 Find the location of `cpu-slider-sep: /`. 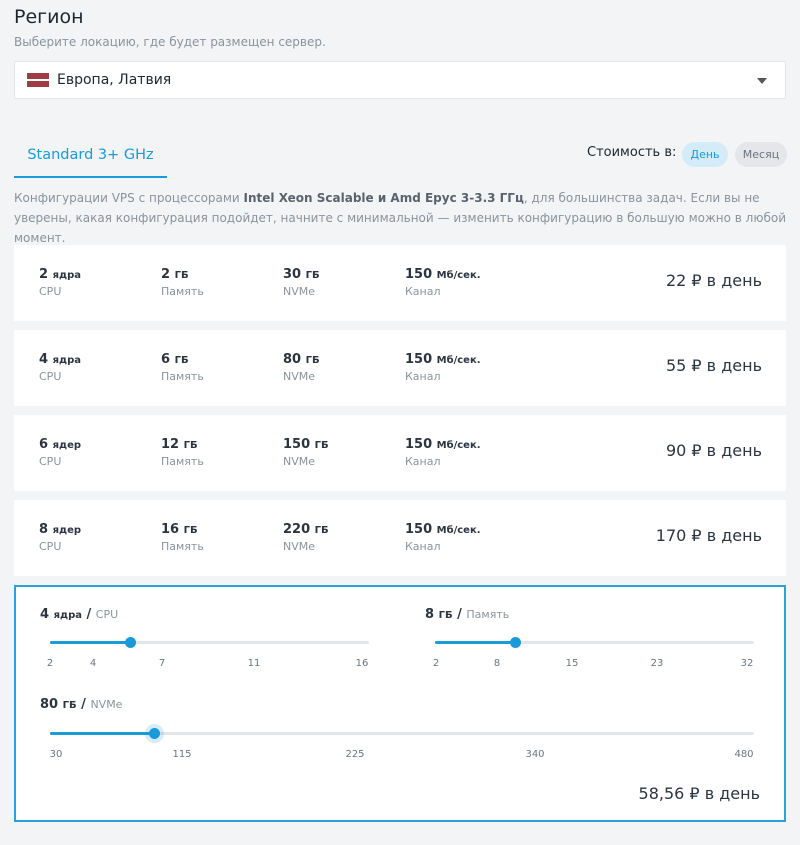

cpu-slider-sep: / is located at coordinates (89, 614).